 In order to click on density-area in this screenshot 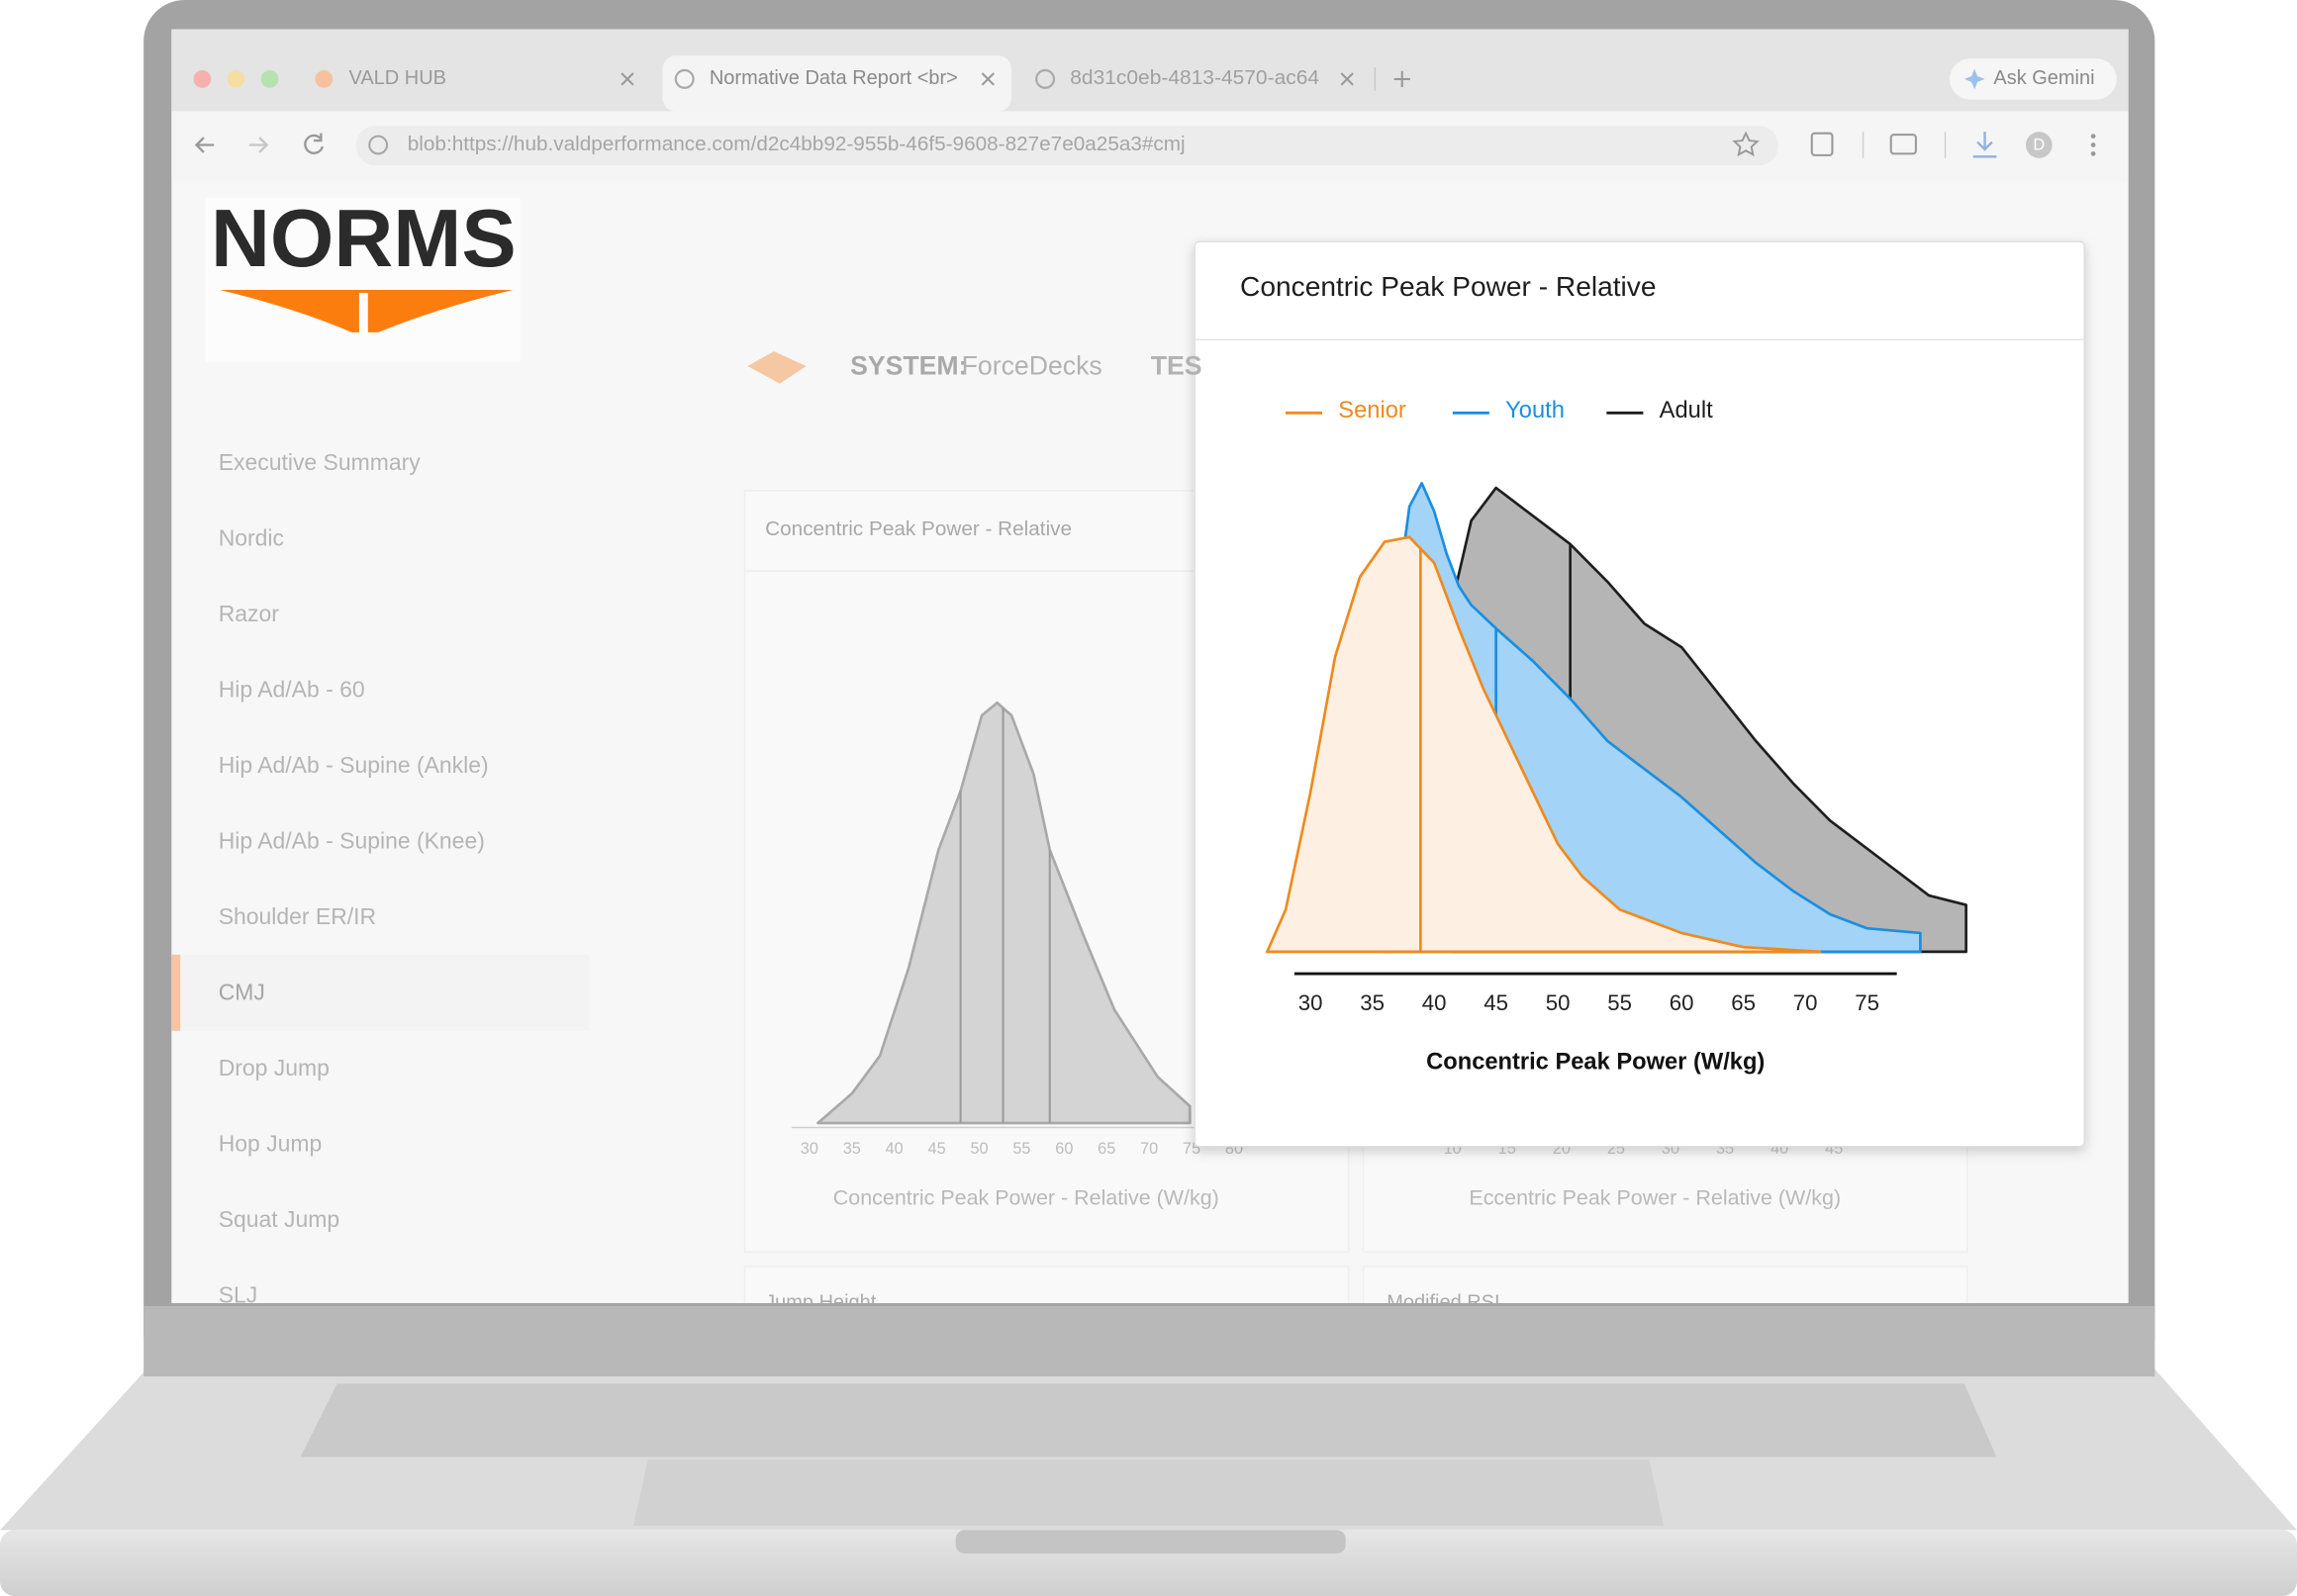, I will do `click(1544, 744)`.